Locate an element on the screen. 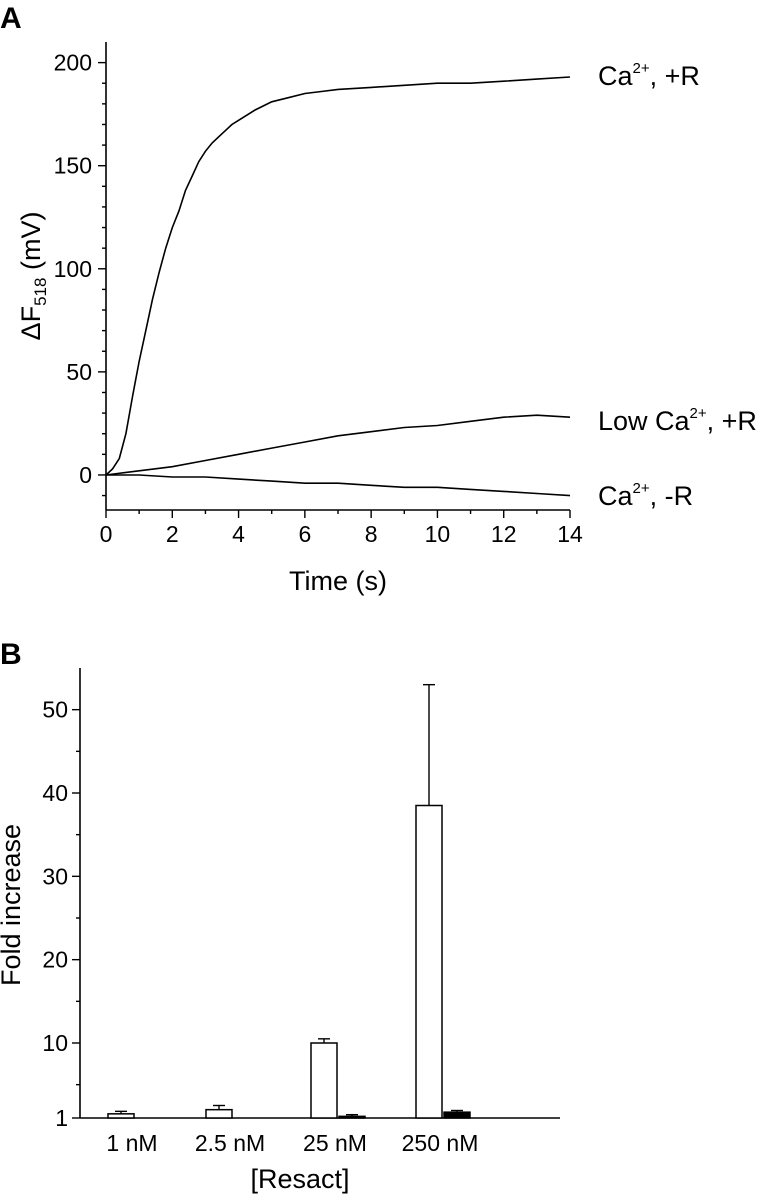  a-series-1-label: Low Ca2+, +R is located at coordinates (677, 420).